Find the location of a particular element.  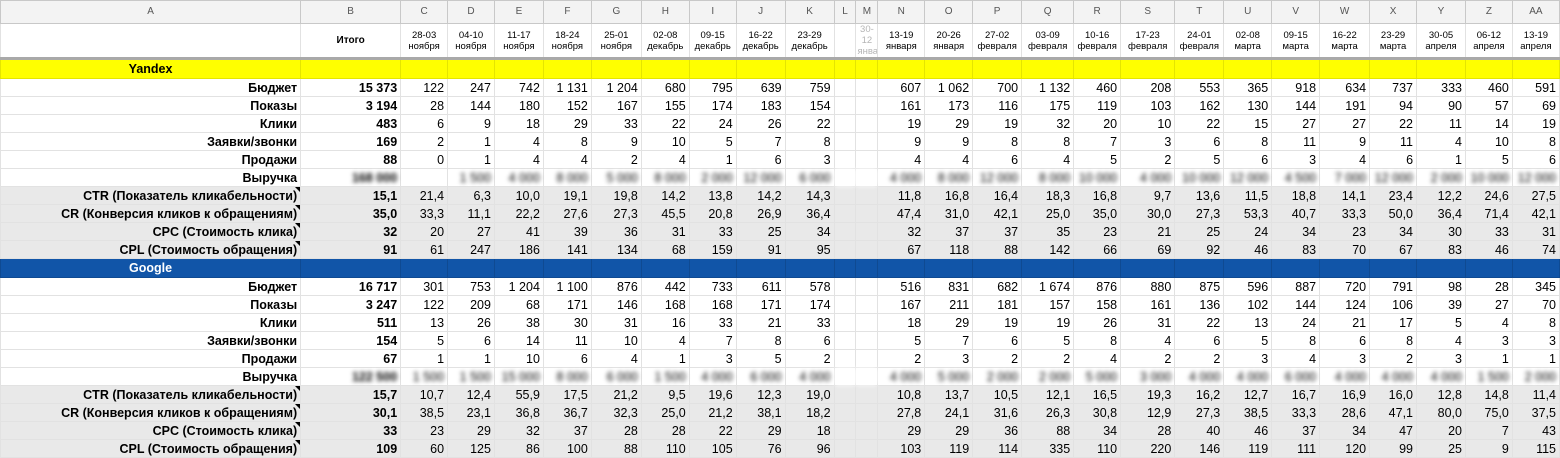

data-cell: 130 is located at coordinates (1248, 105).